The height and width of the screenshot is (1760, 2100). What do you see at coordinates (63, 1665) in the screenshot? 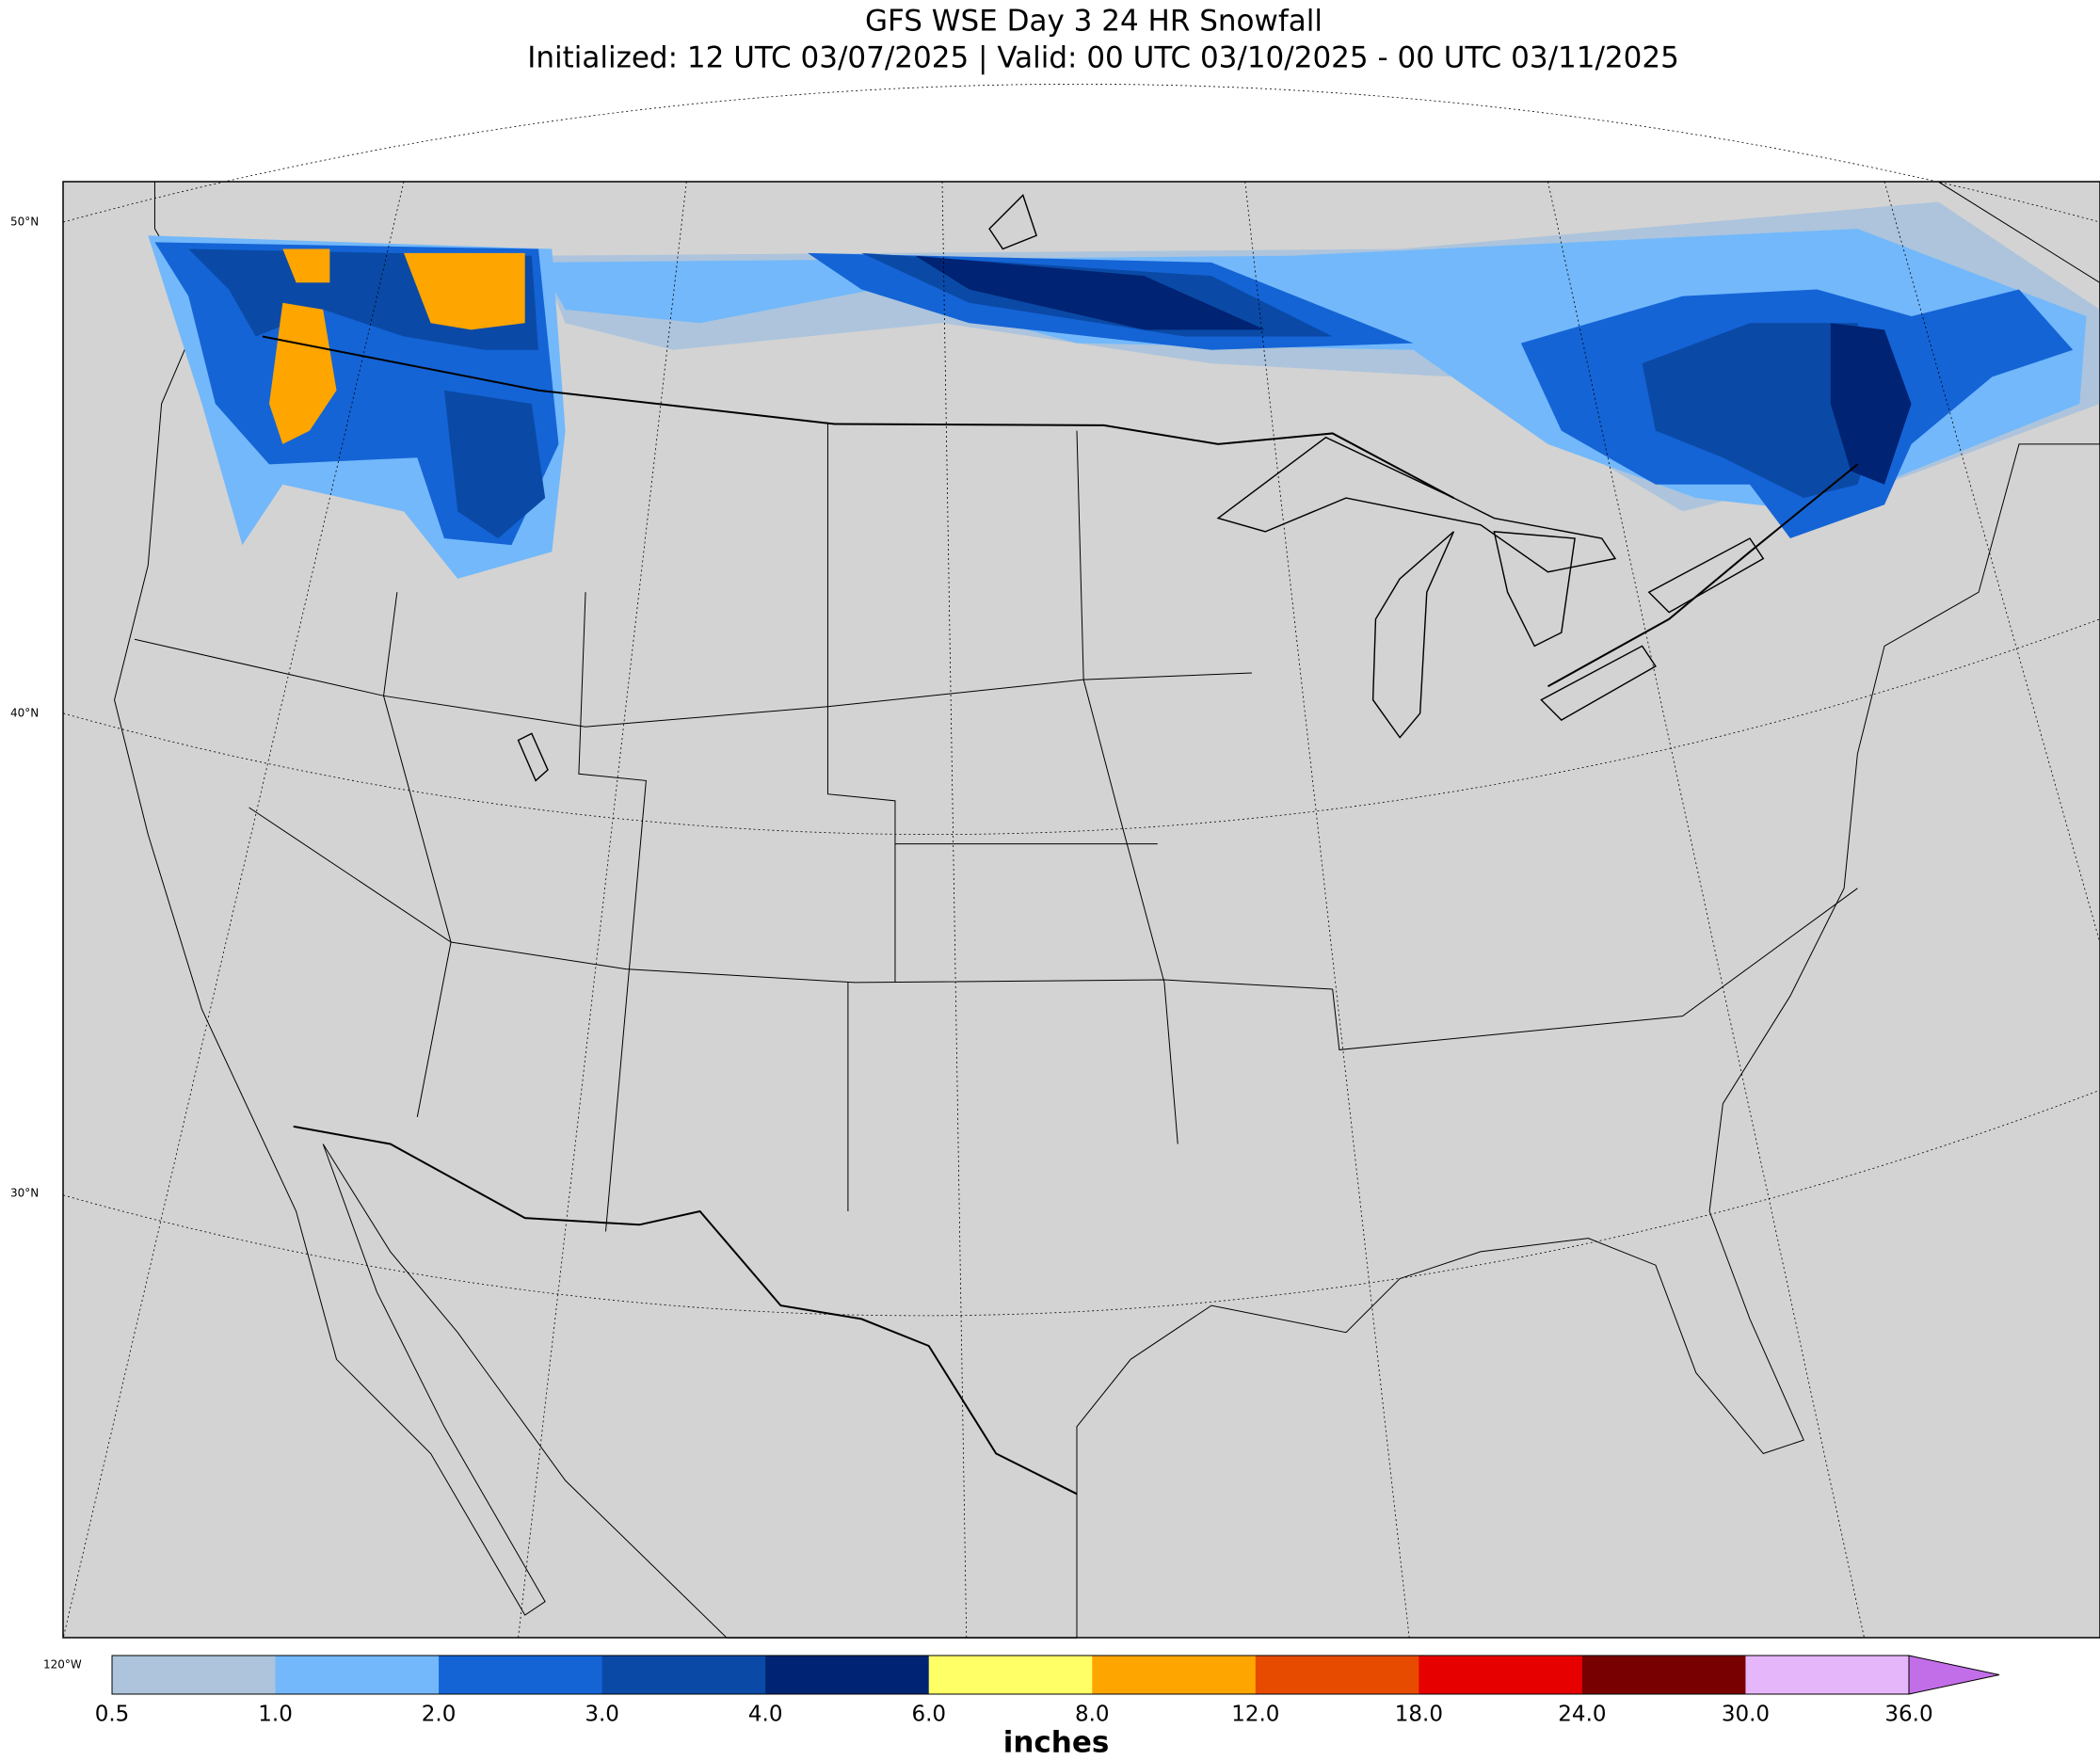
I see `lon-label: 120°W` at bounding box center [63, 1665].